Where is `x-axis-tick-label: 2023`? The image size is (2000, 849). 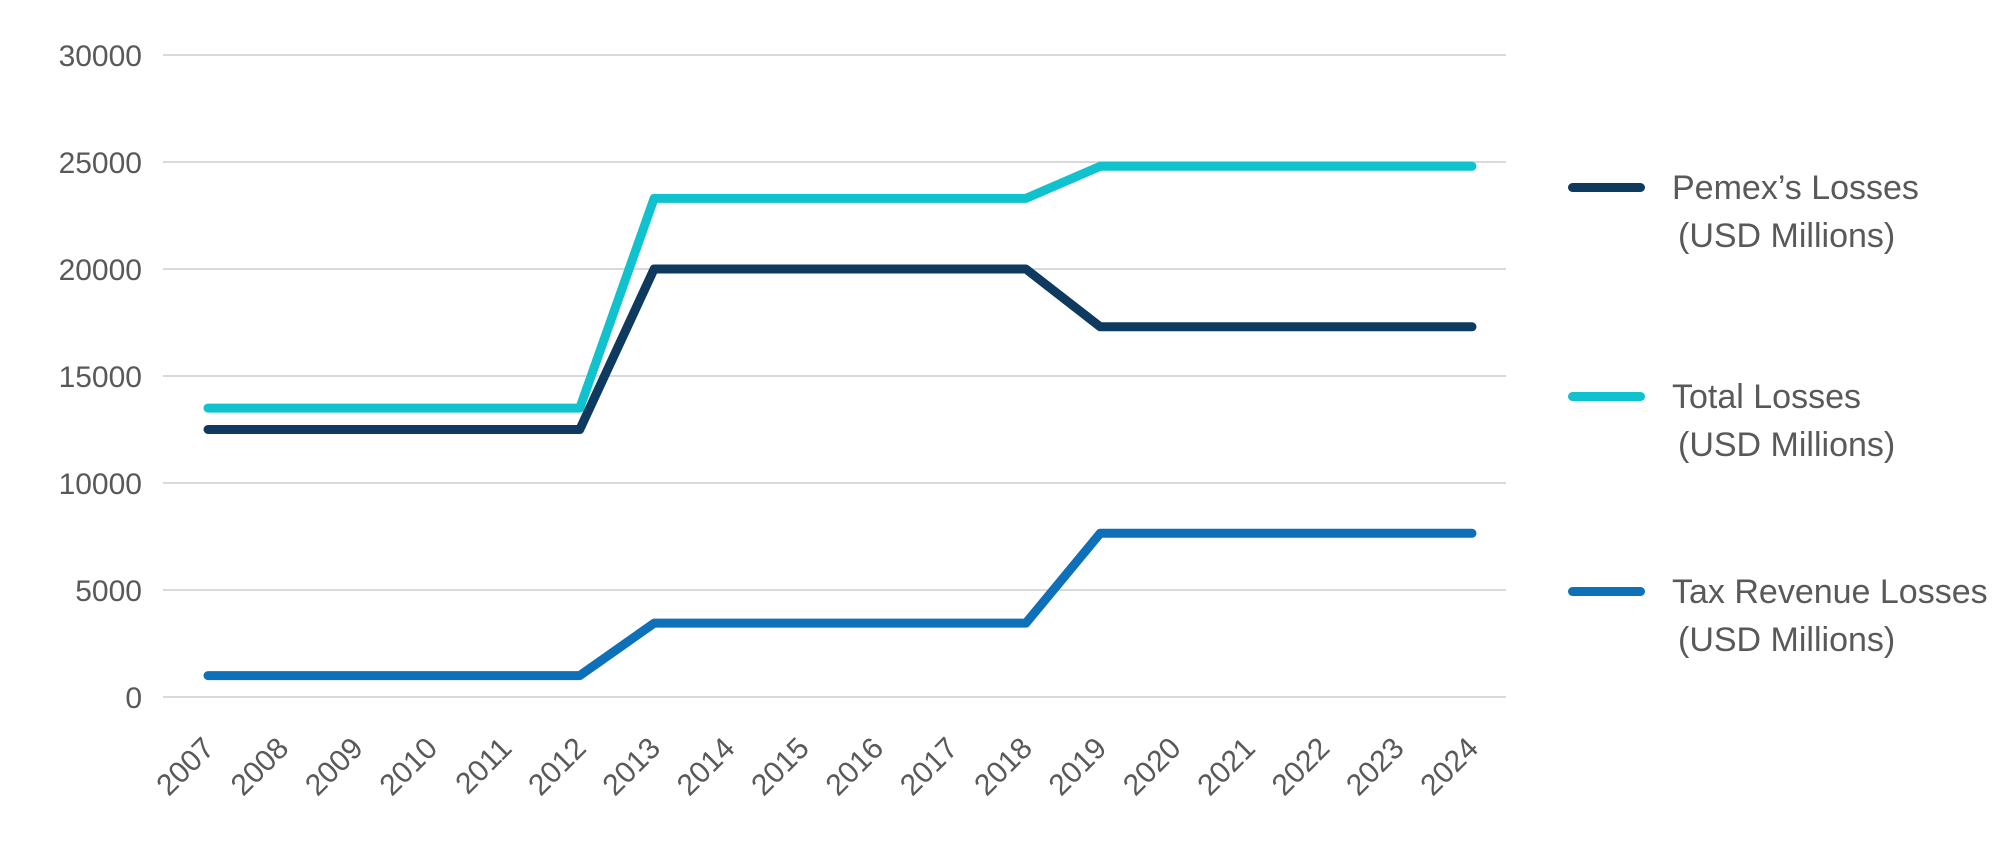
x-axis-tick-label: 2023 is located at coordinates (1375, 767).